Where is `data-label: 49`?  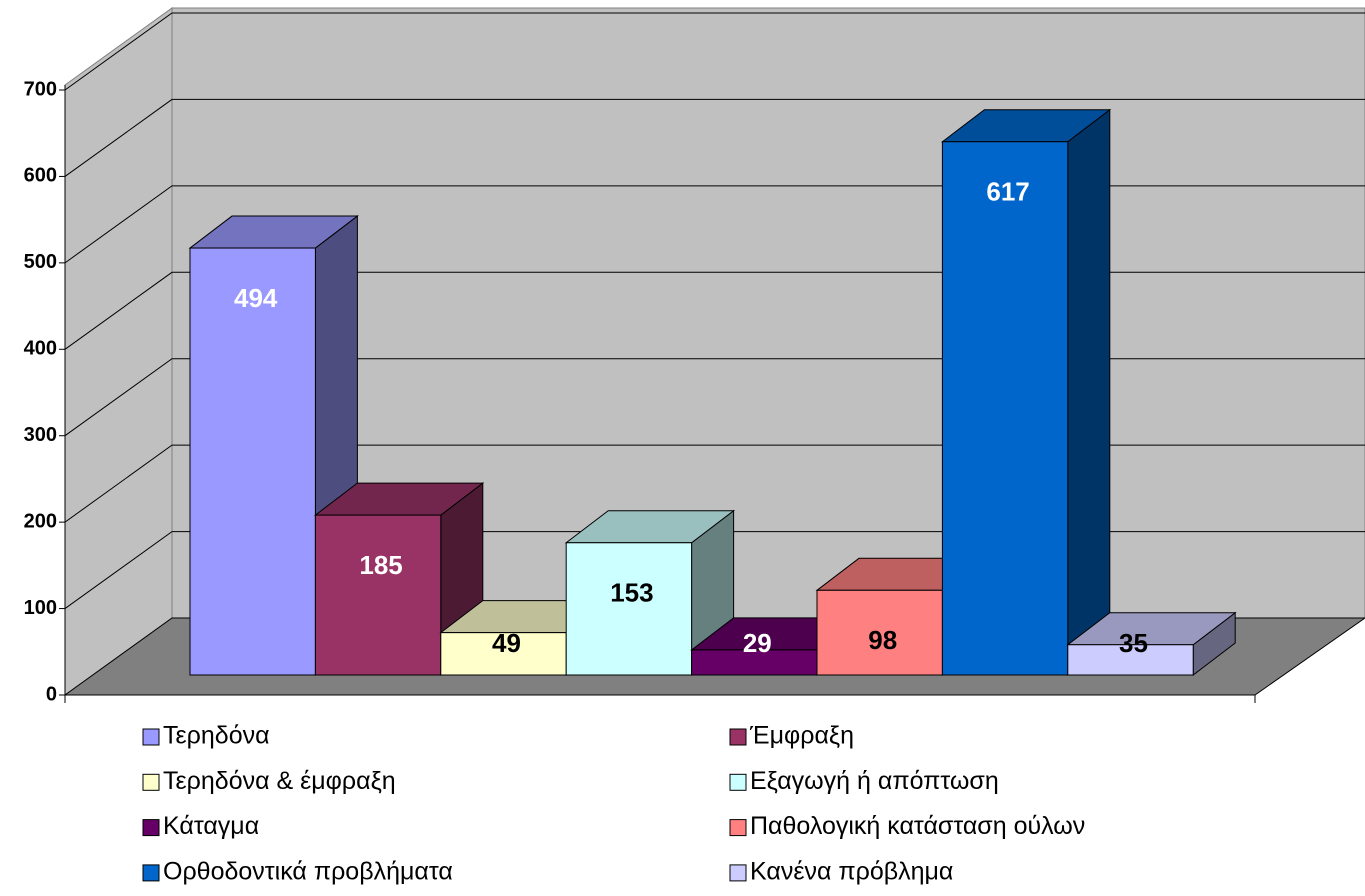
data-label: 49 is located at coordinates (506, 643).